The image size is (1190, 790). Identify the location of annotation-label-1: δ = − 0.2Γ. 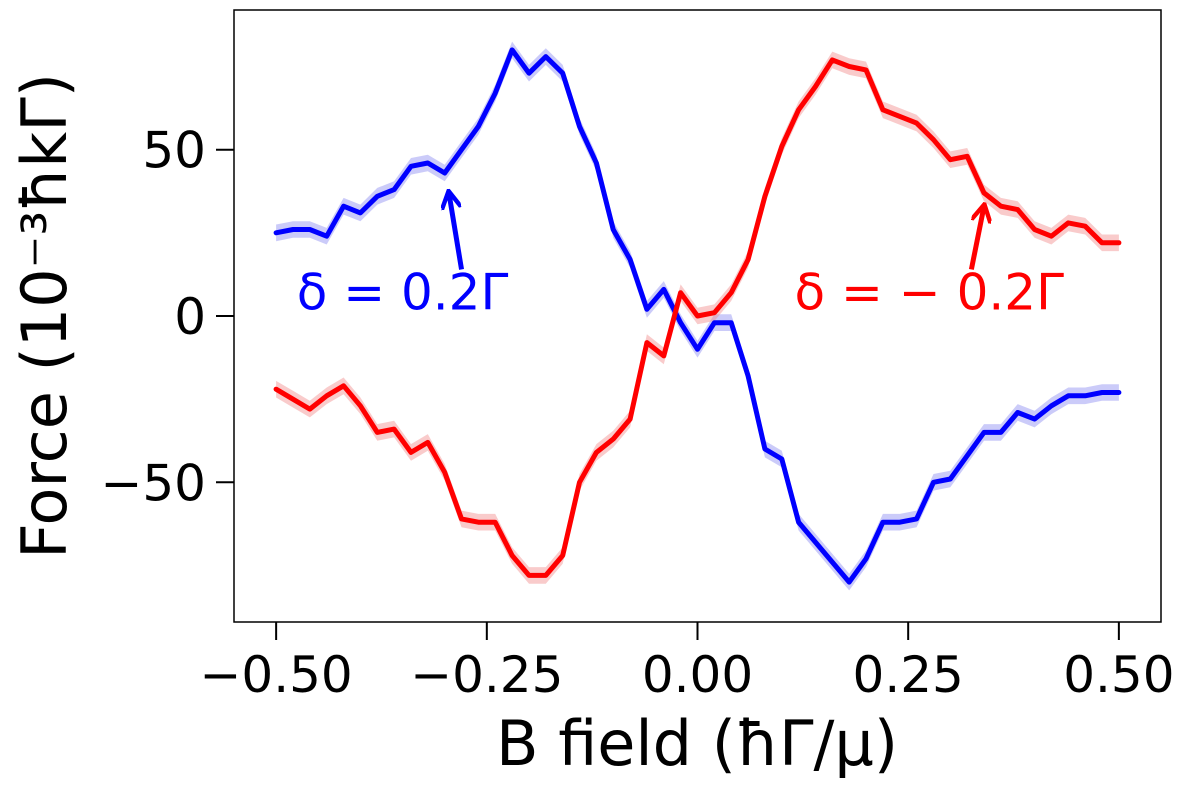
(930, 292).